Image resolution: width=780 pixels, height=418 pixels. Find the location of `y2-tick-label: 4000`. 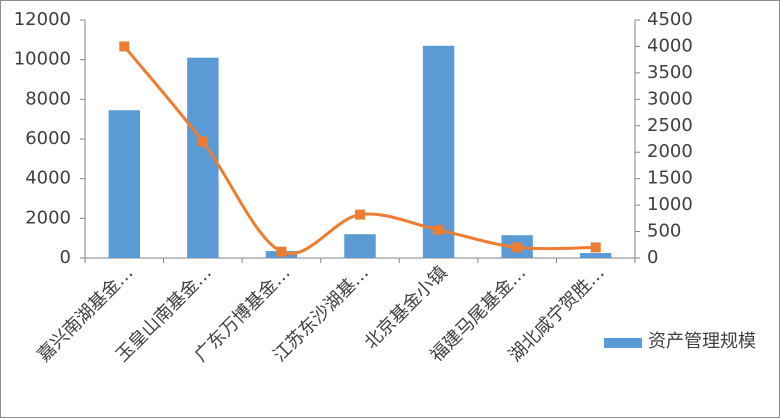

y2-tick-label: 4000 is located at coordinates (670, 45).